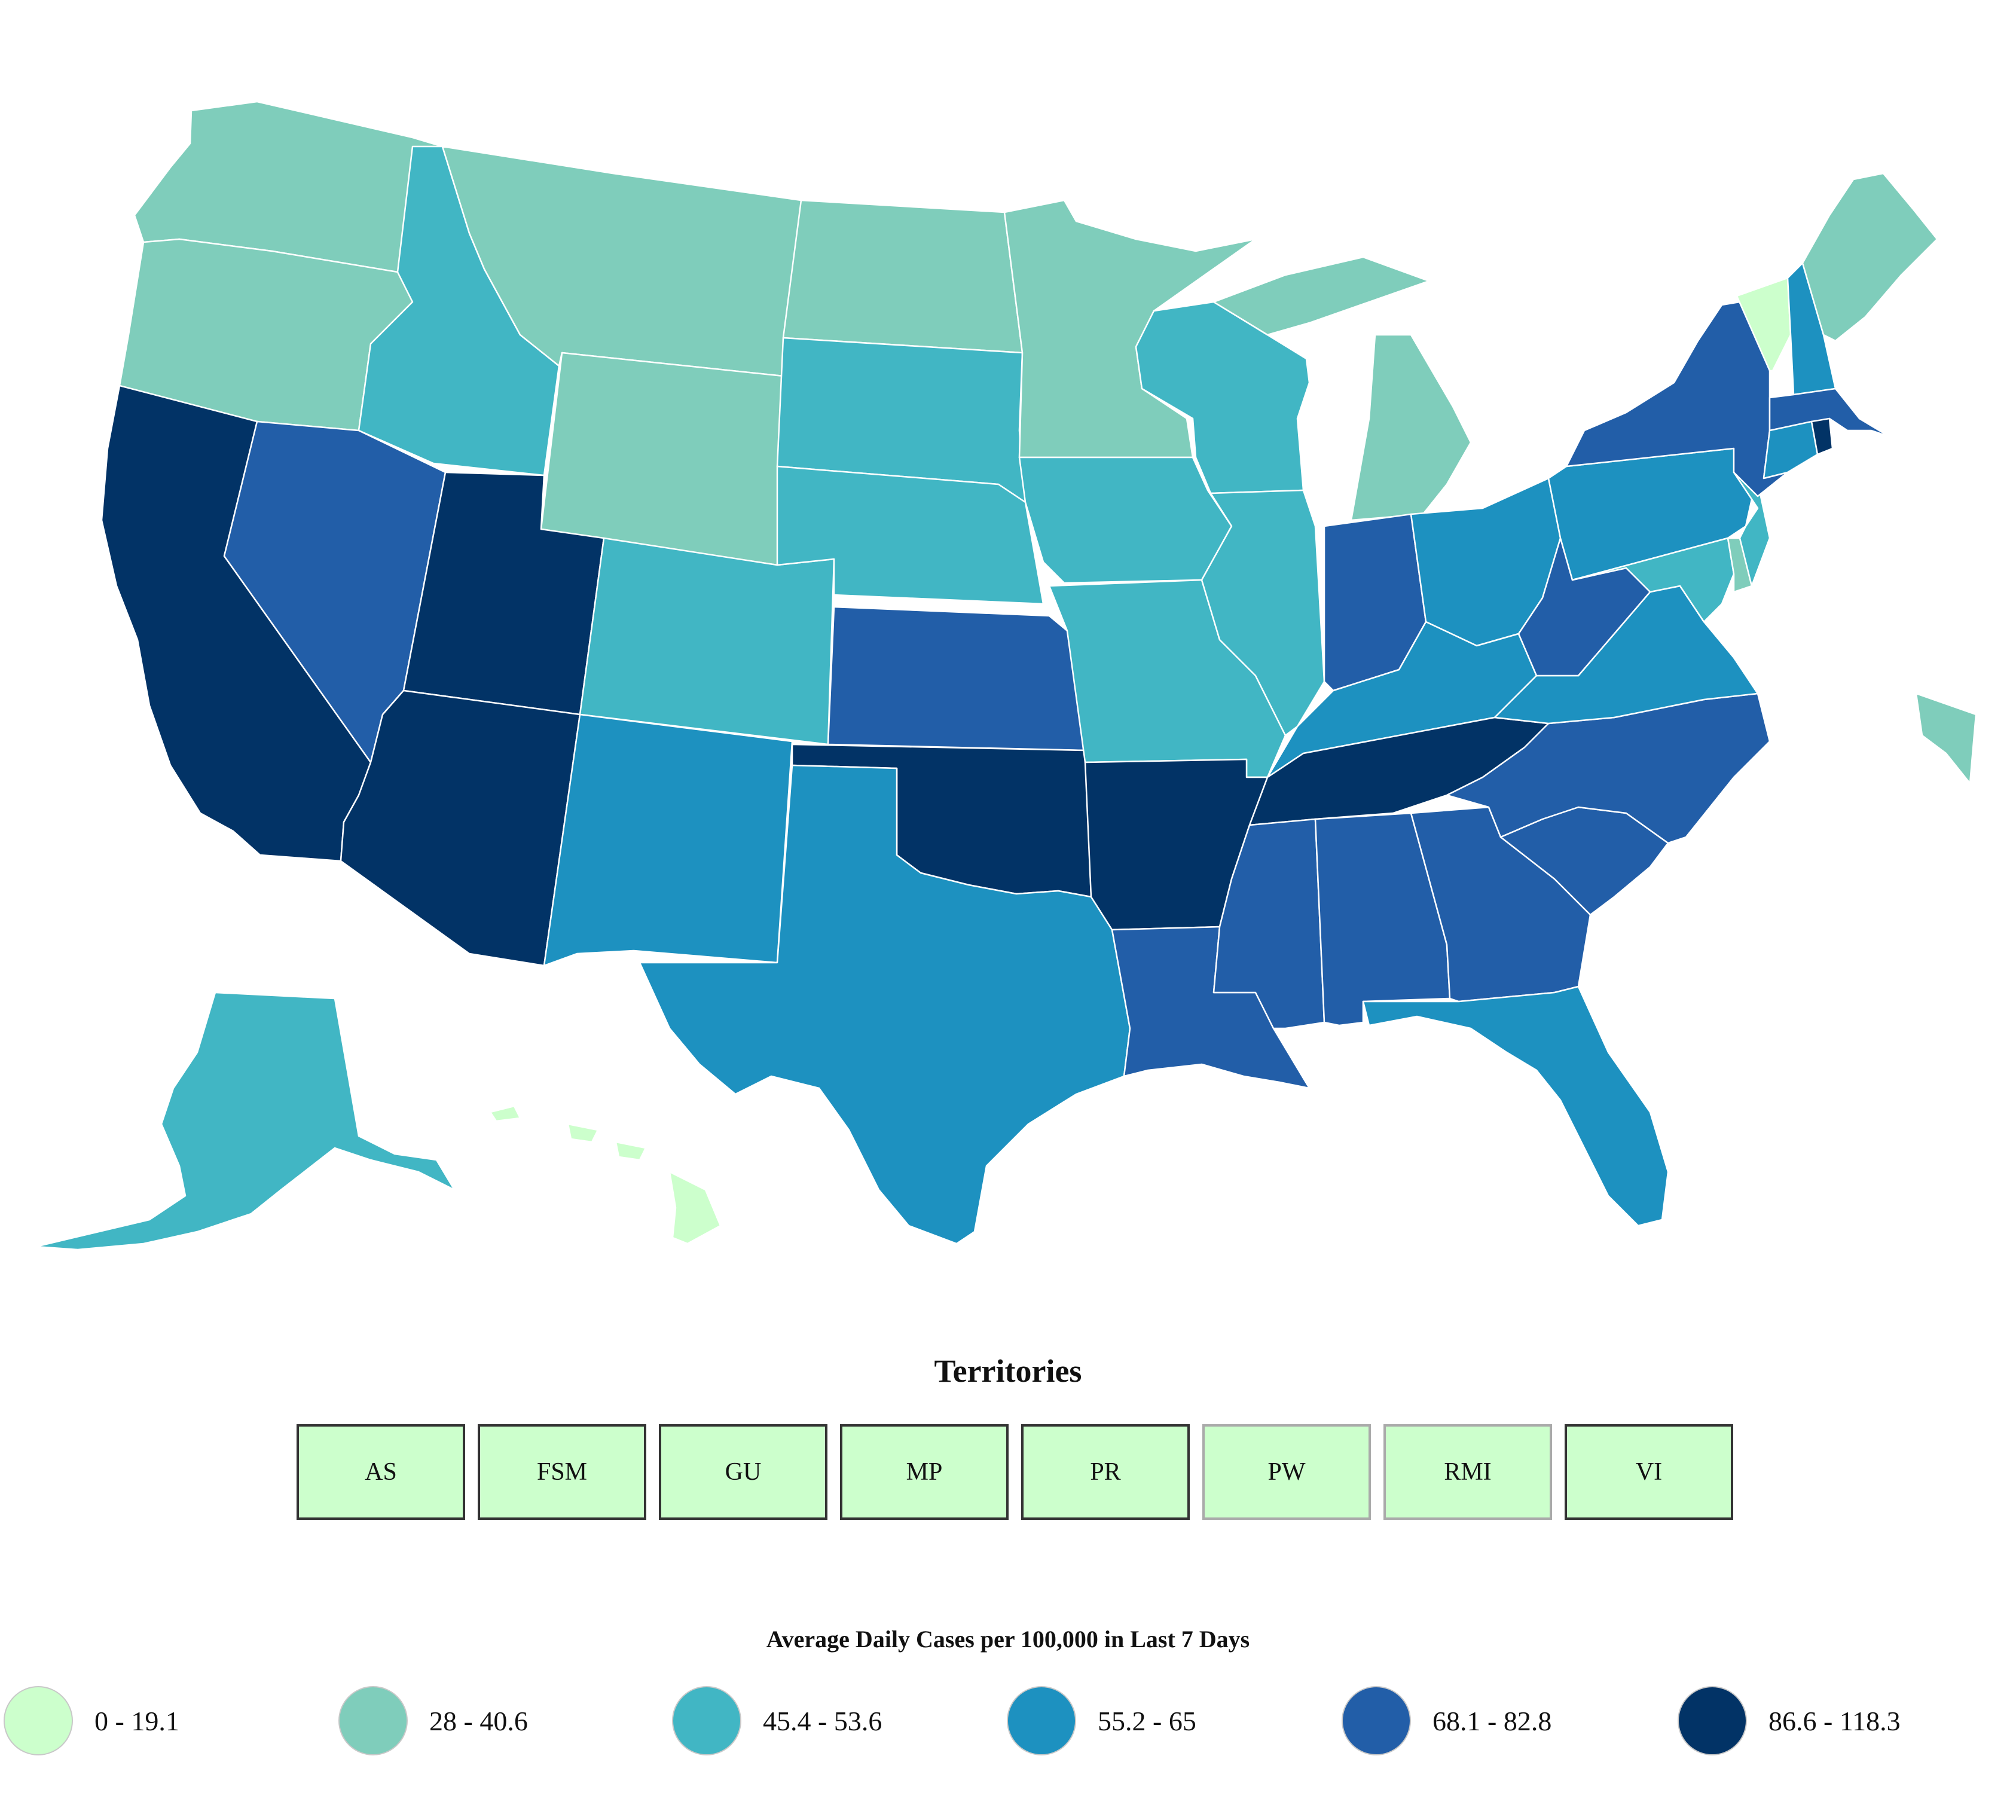 The width and height of the screenshot is (2016, 1820). What do you see at coordinates (1740, 565) in the screenshot?
I see `state-DE` at bounding box center [1740, 565].